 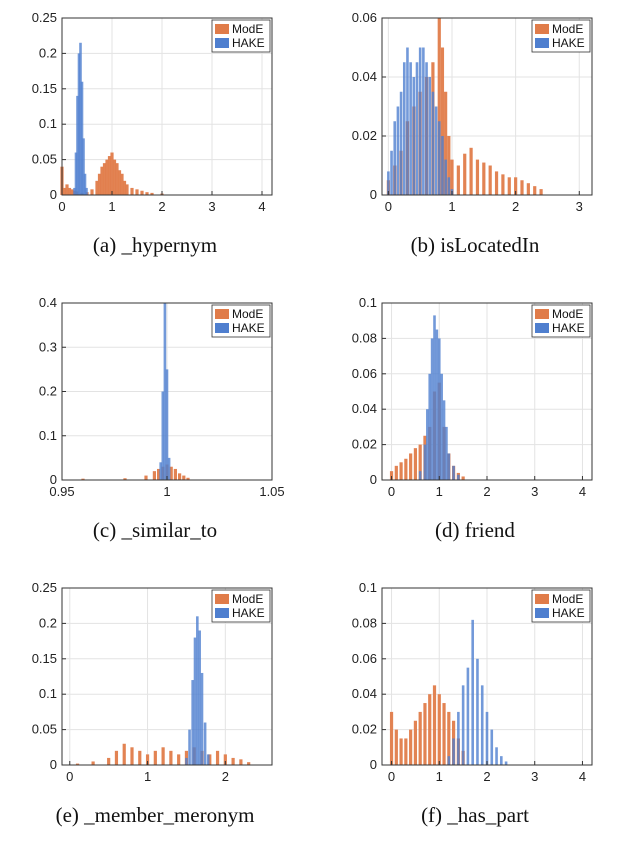 I want to click on x-tick-label: 4, so click(x=582, y=776).